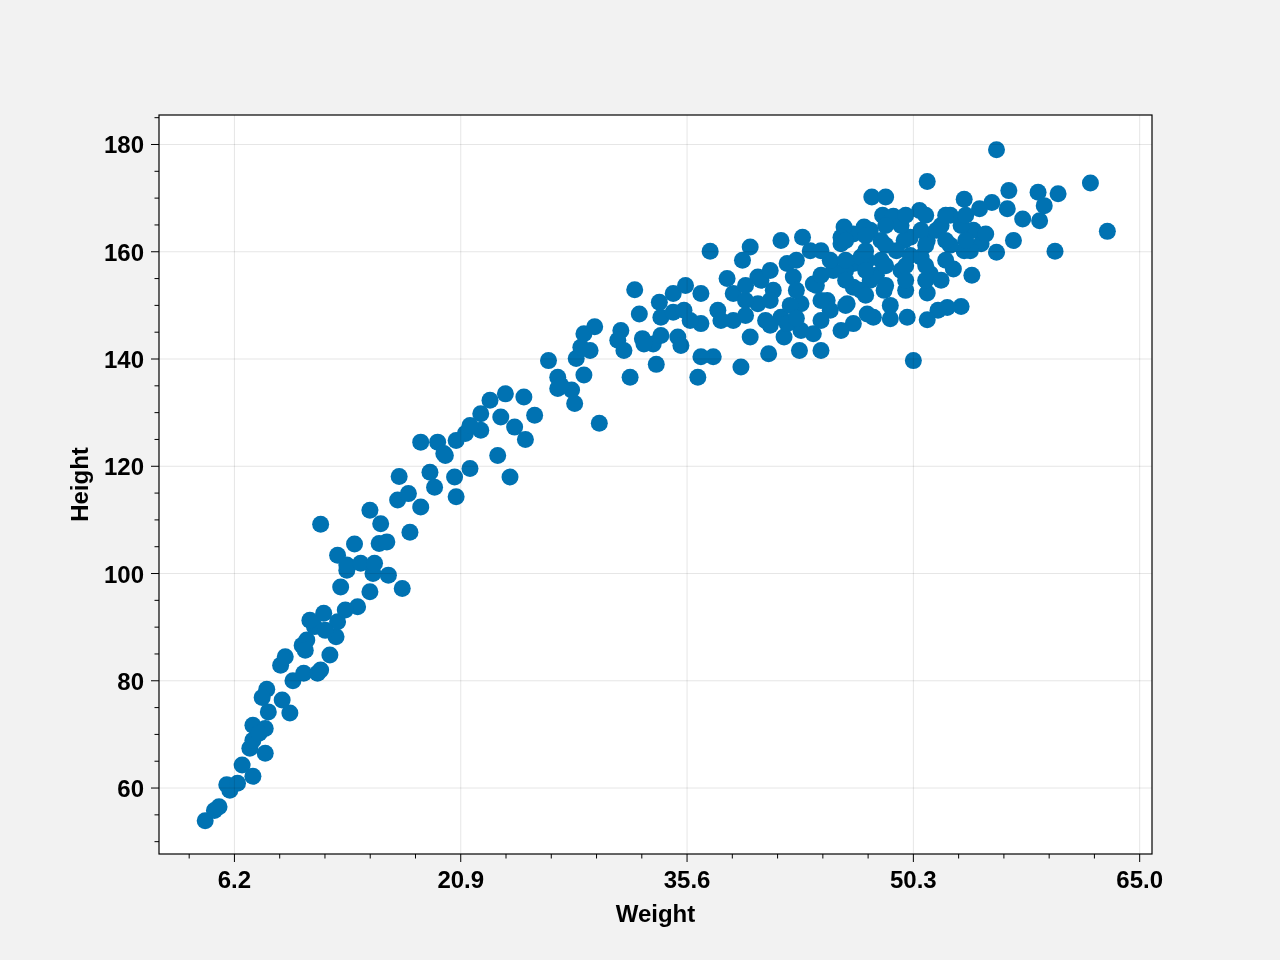 The height and width of the screenshot is (960, 1280). I want to click on y-tick-label: 80, so click(130, 681).